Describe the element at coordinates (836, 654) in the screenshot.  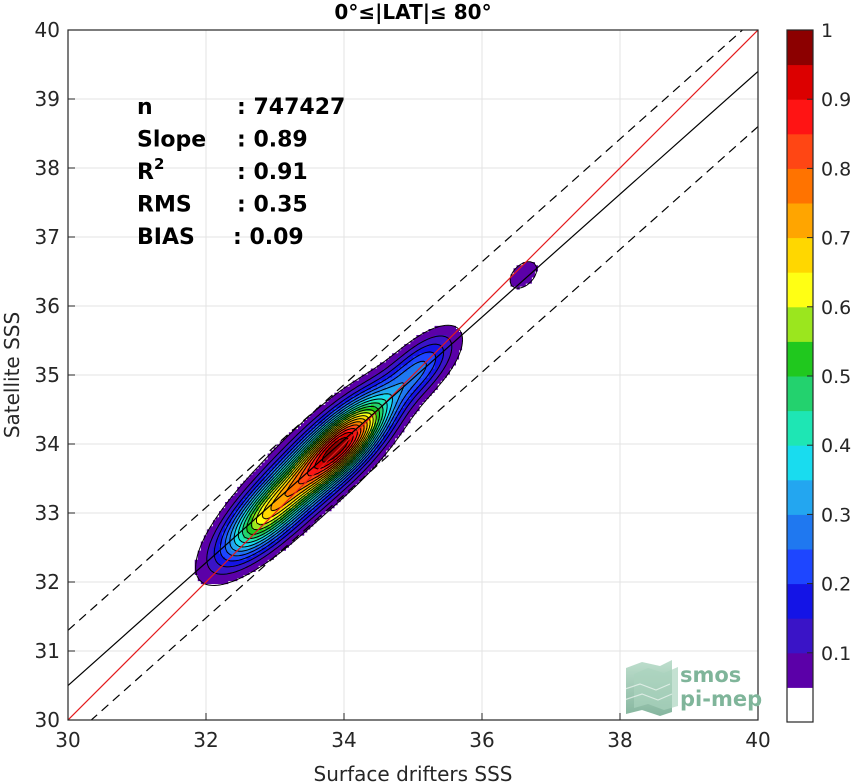
I see `colorbar-tick-label-0: 0.1` at that location.